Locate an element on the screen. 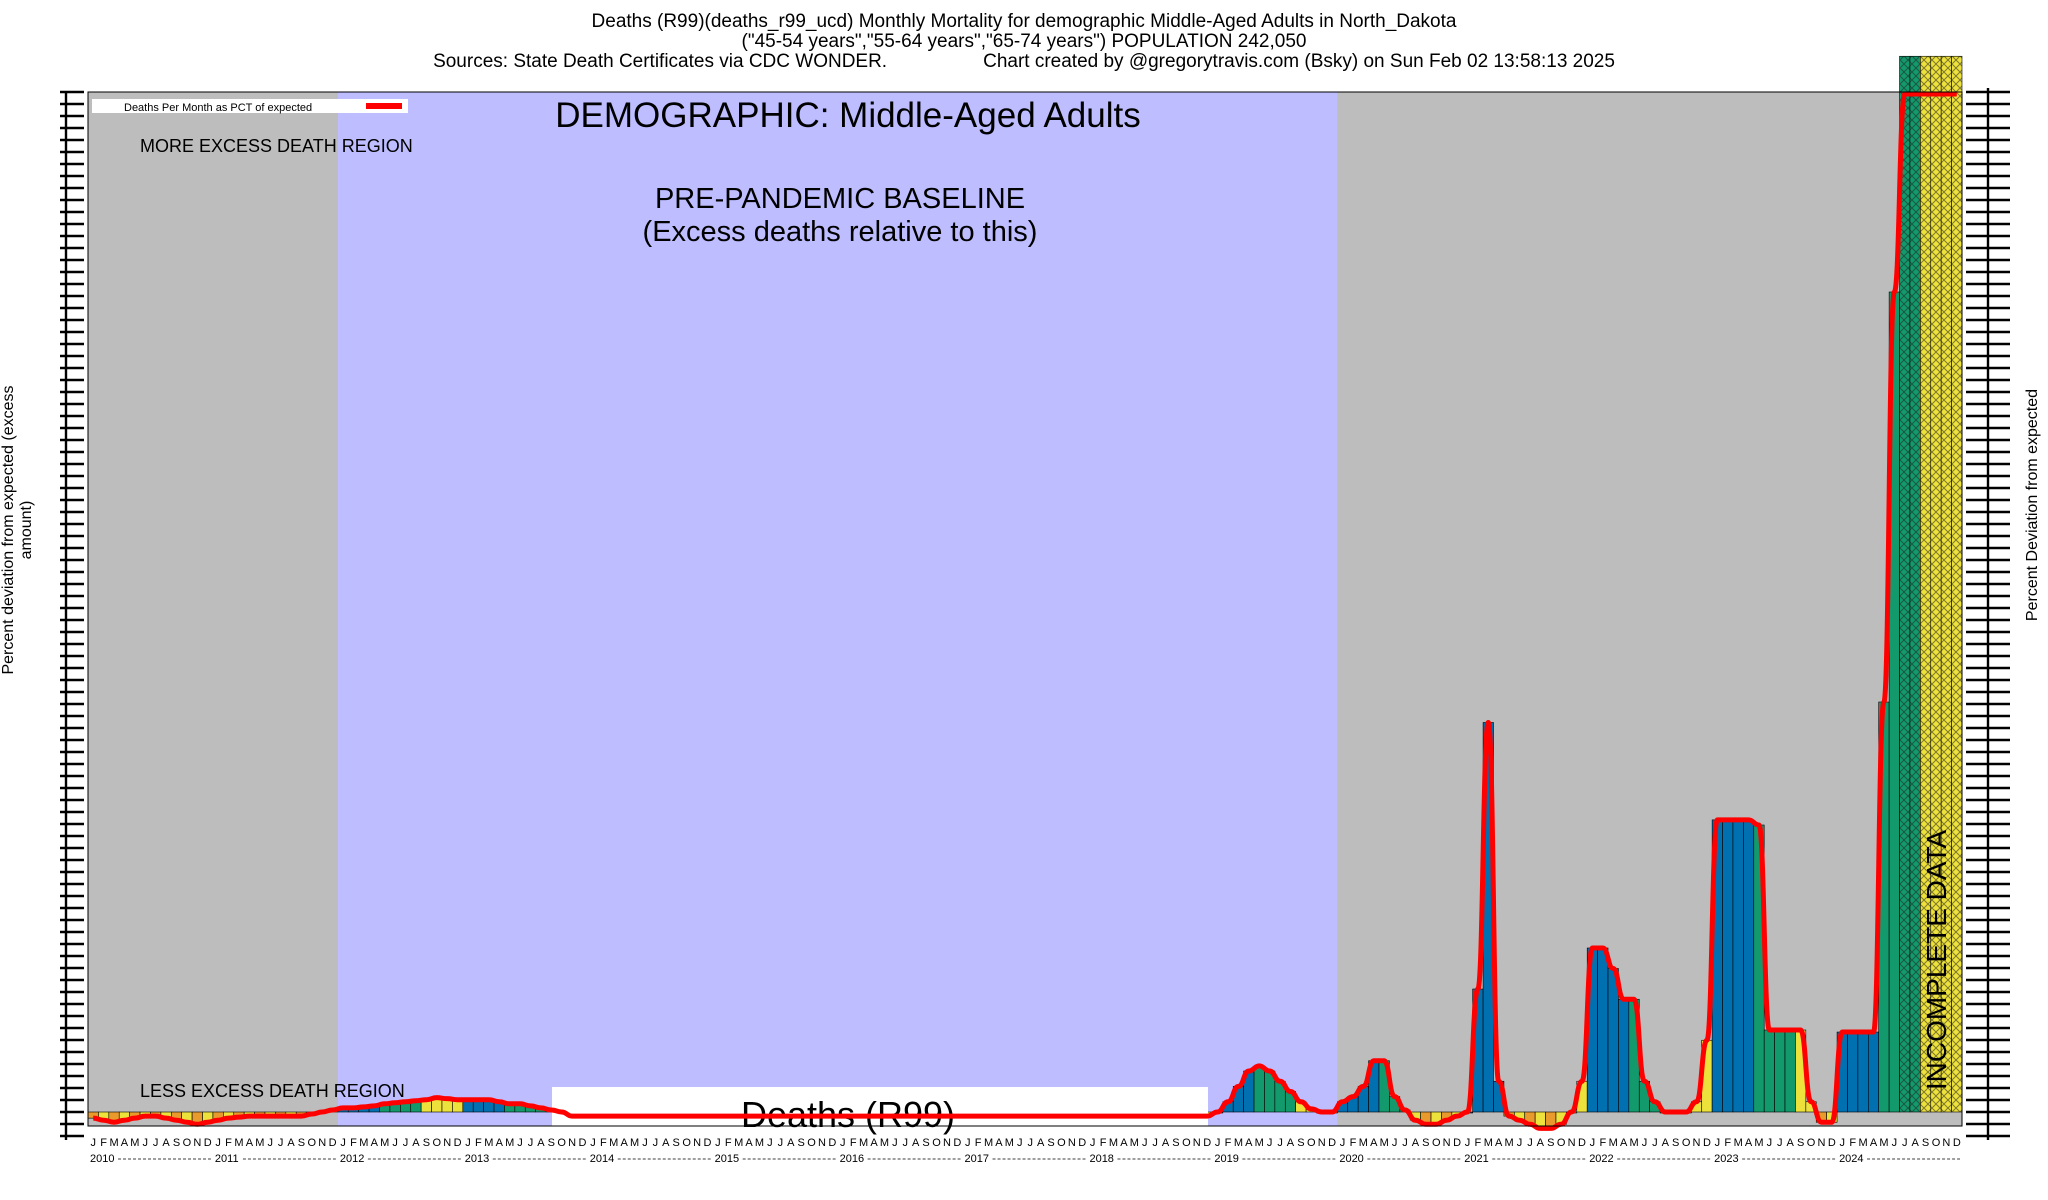 The image size is (2048, 1200). less-excess-label: LESS EXCESS DEATH REGION is located at coordinates (272, 1091).